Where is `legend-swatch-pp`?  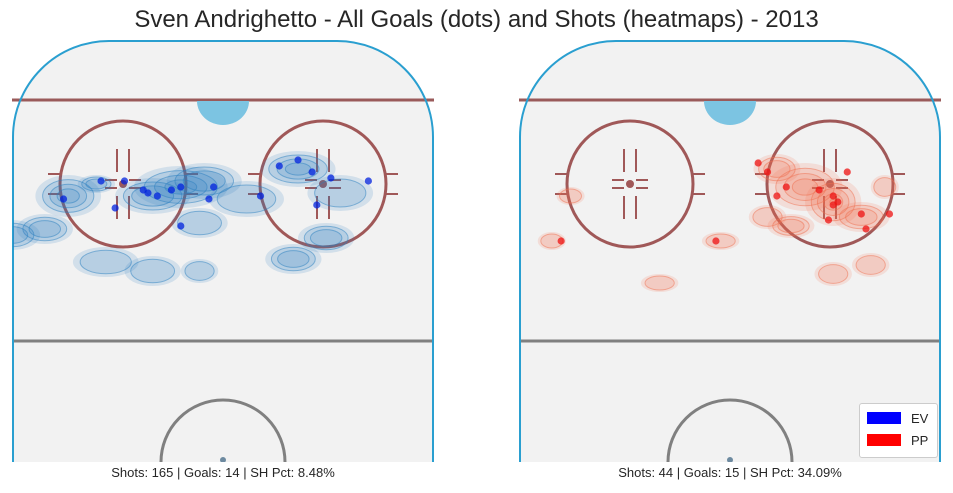 legend-swatch-pp is located at coordinates (884, 440).